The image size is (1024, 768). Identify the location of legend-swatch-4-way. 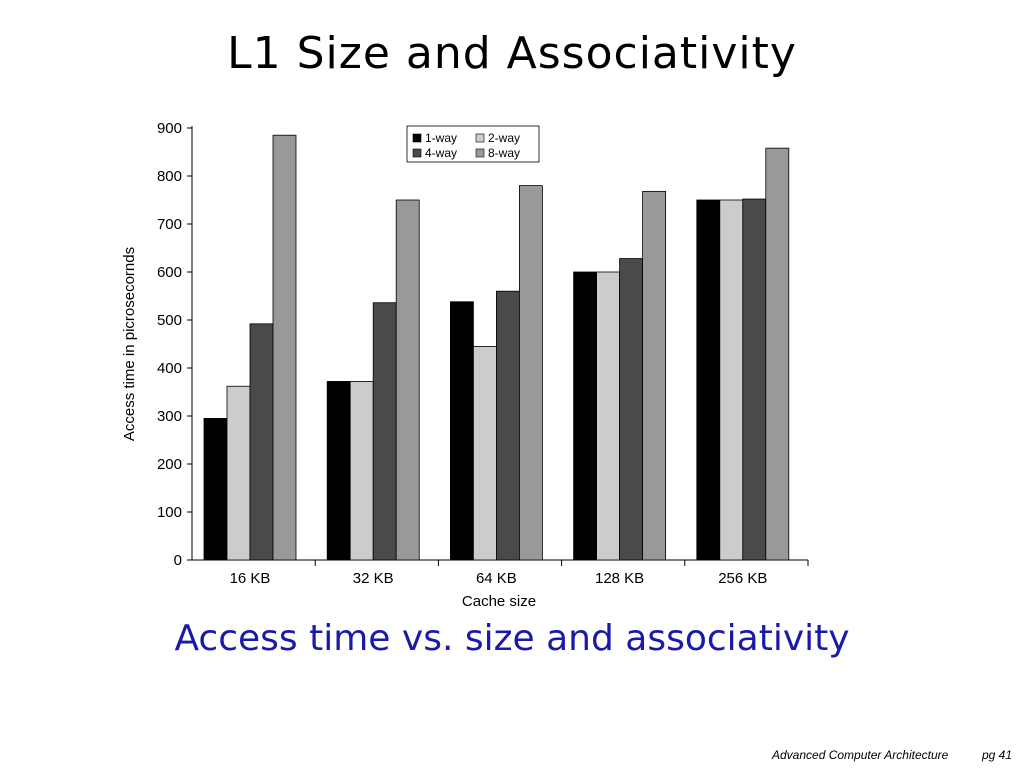
(417, 153).